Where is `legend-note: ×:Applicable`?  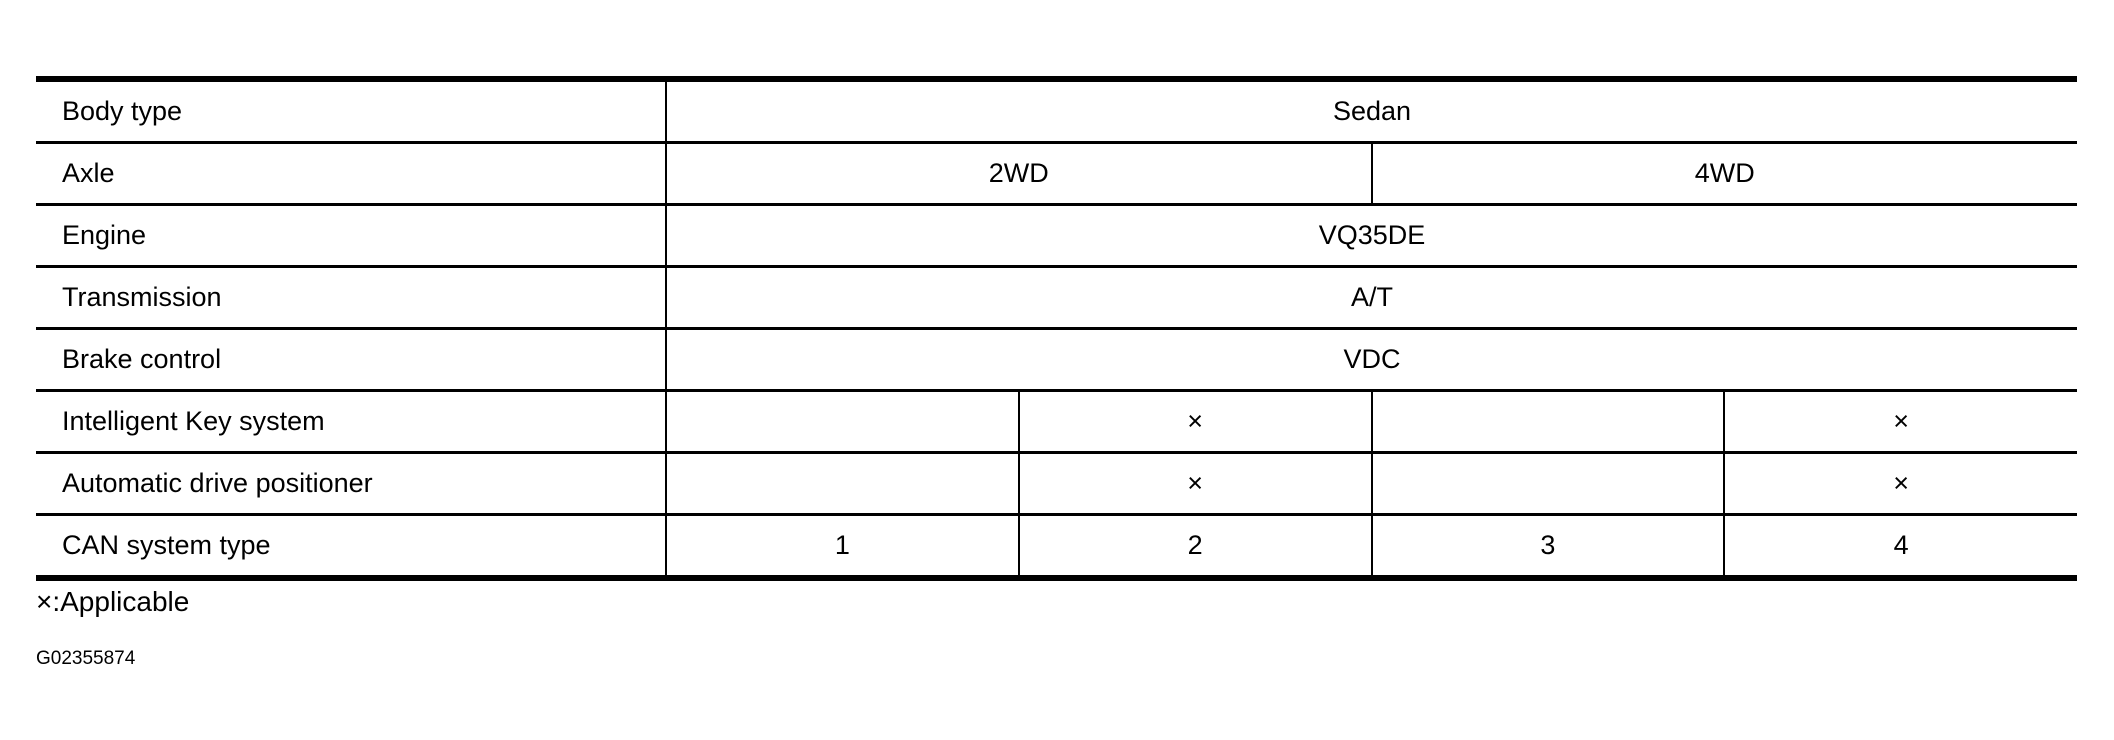
legend-note: ×:Applicable is located at coordinates (113, 601).